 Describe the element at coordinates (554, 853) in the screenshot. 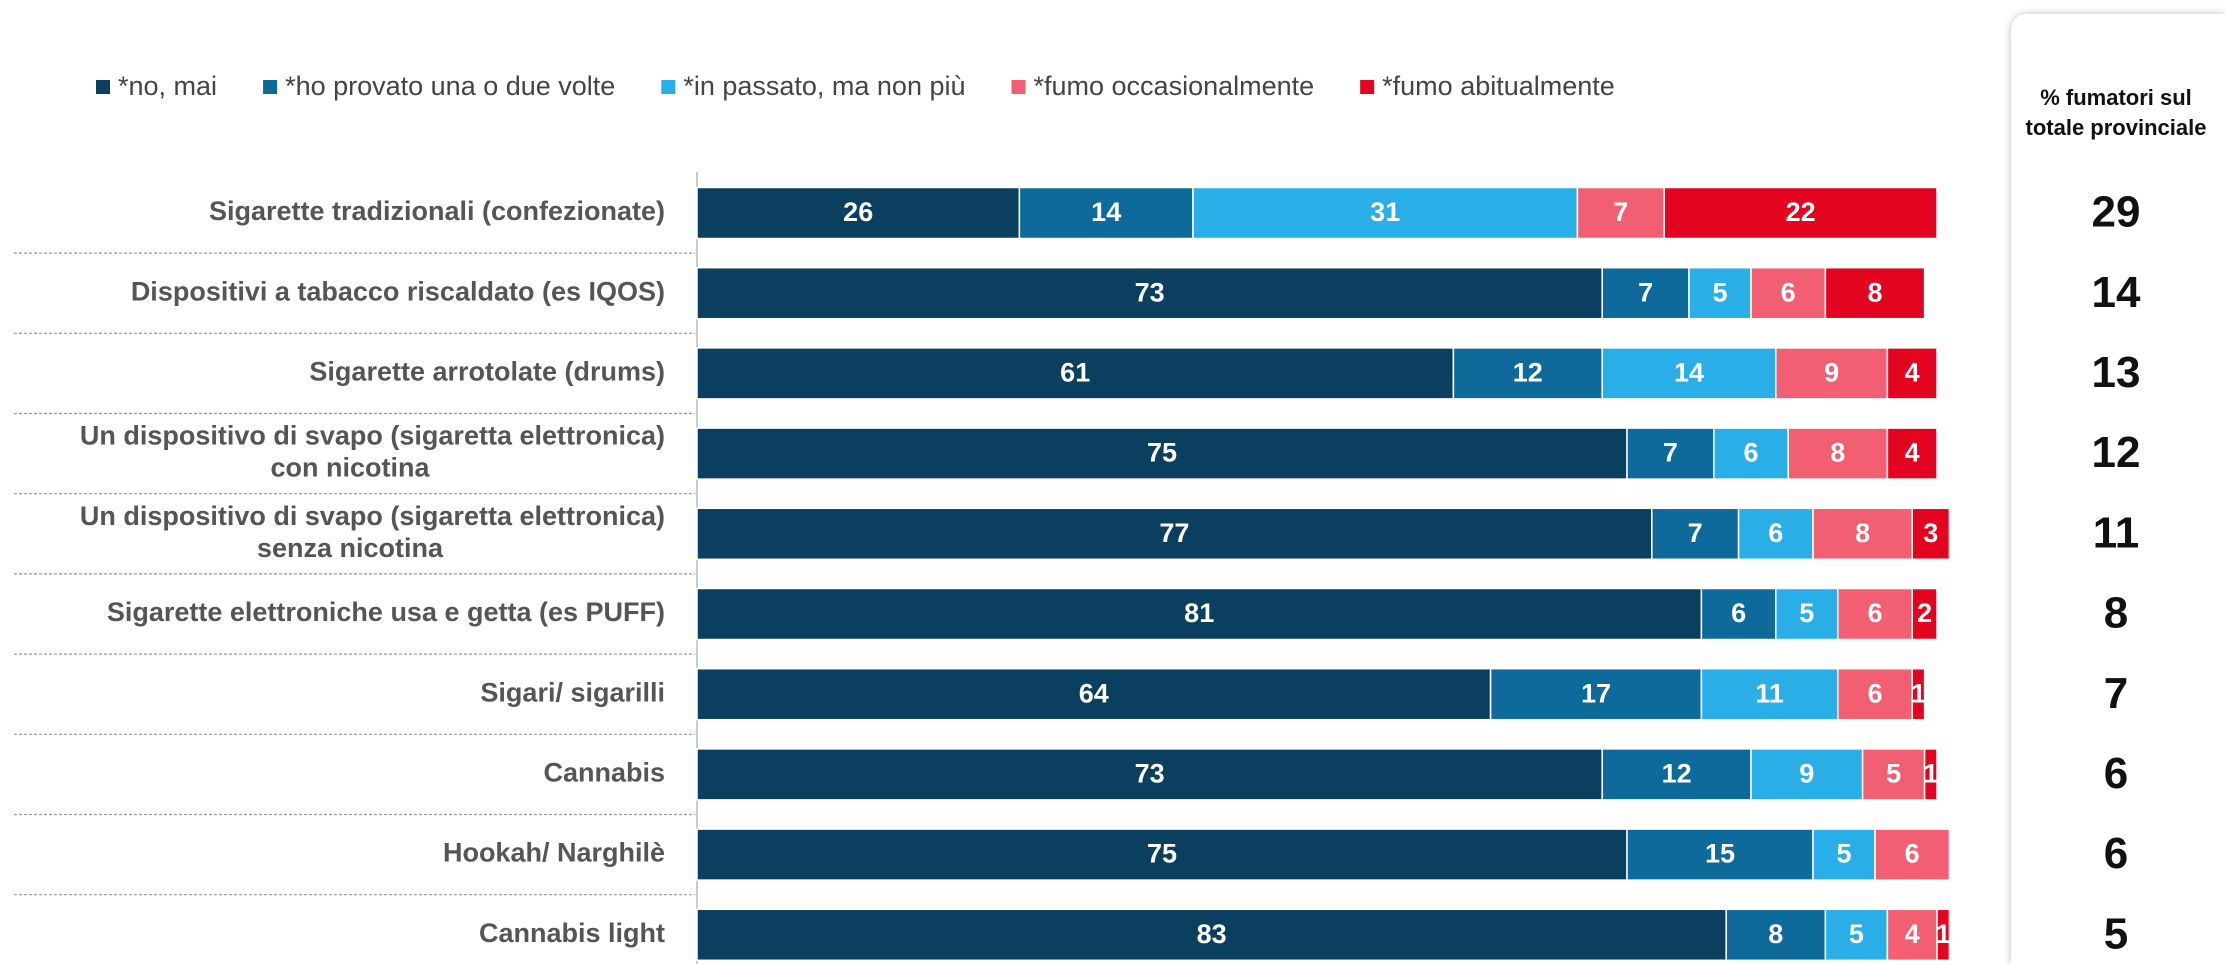

I see `category-label: Hookah/ Narghilè` at that location.